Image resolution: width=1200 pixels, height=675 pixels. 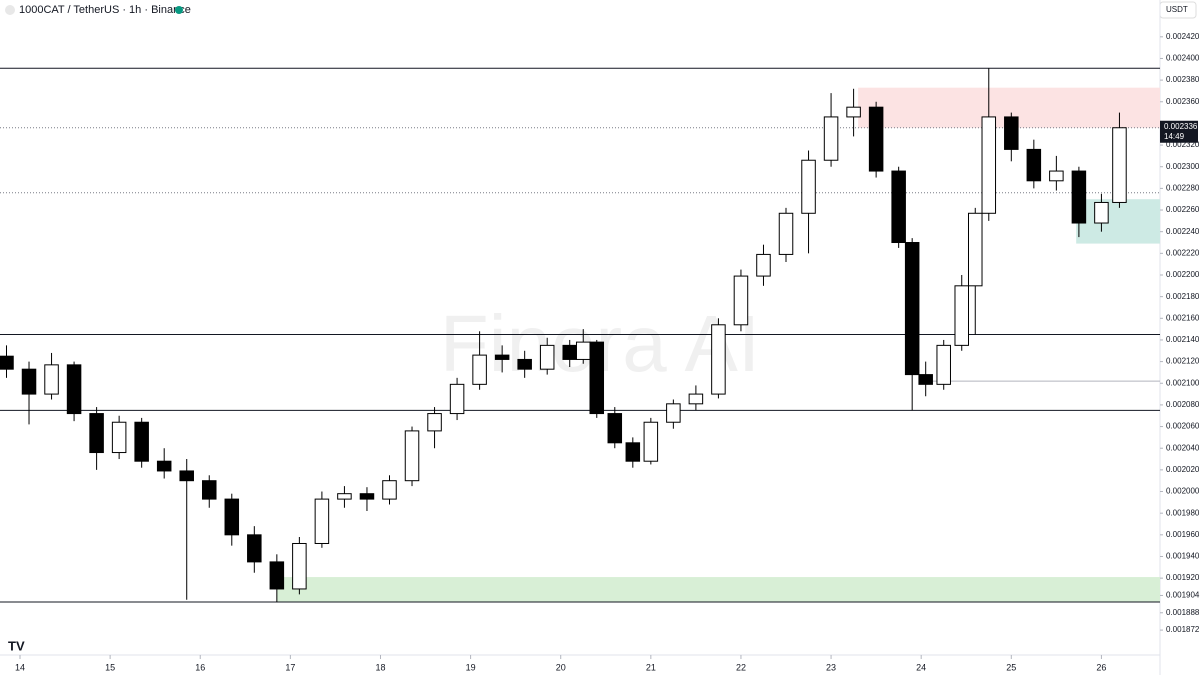 What do you see at coordinates (10, 10) in the screenshot?
I see `symbol-icon` at bounding box center [10, 10].